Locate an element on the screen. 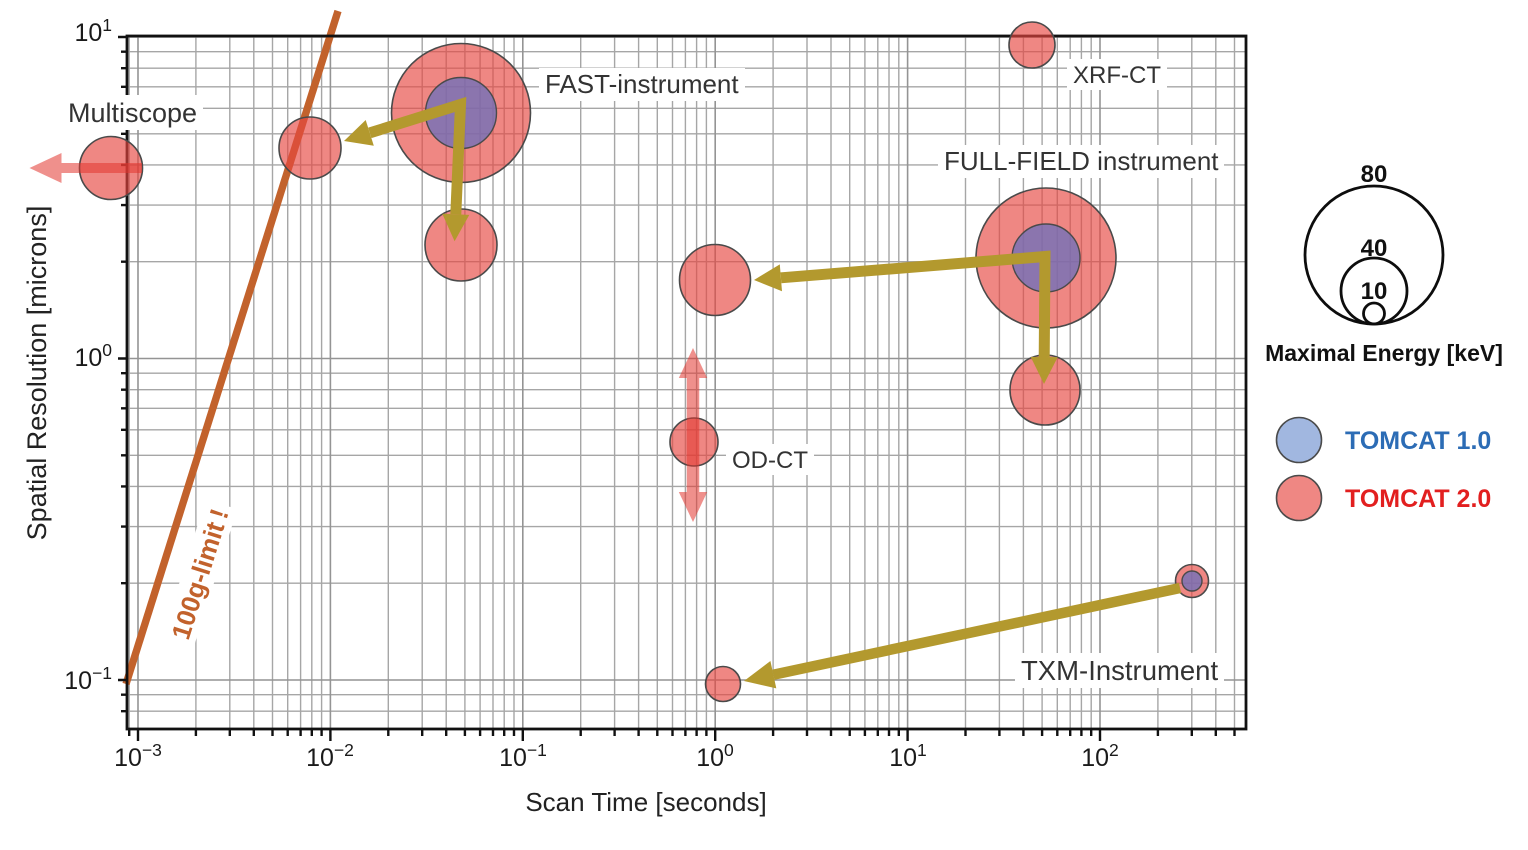  svg-text: TXM-Instrument is located at coordinates (1119, 670).